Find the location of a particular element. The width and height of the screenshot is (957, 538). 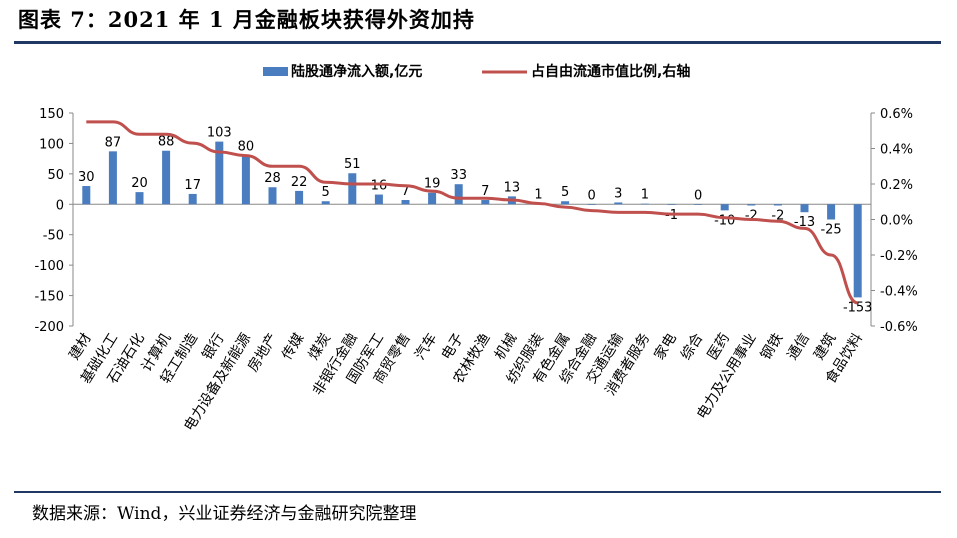

bar-value-label: 103 is located at coordinates (219, 133).